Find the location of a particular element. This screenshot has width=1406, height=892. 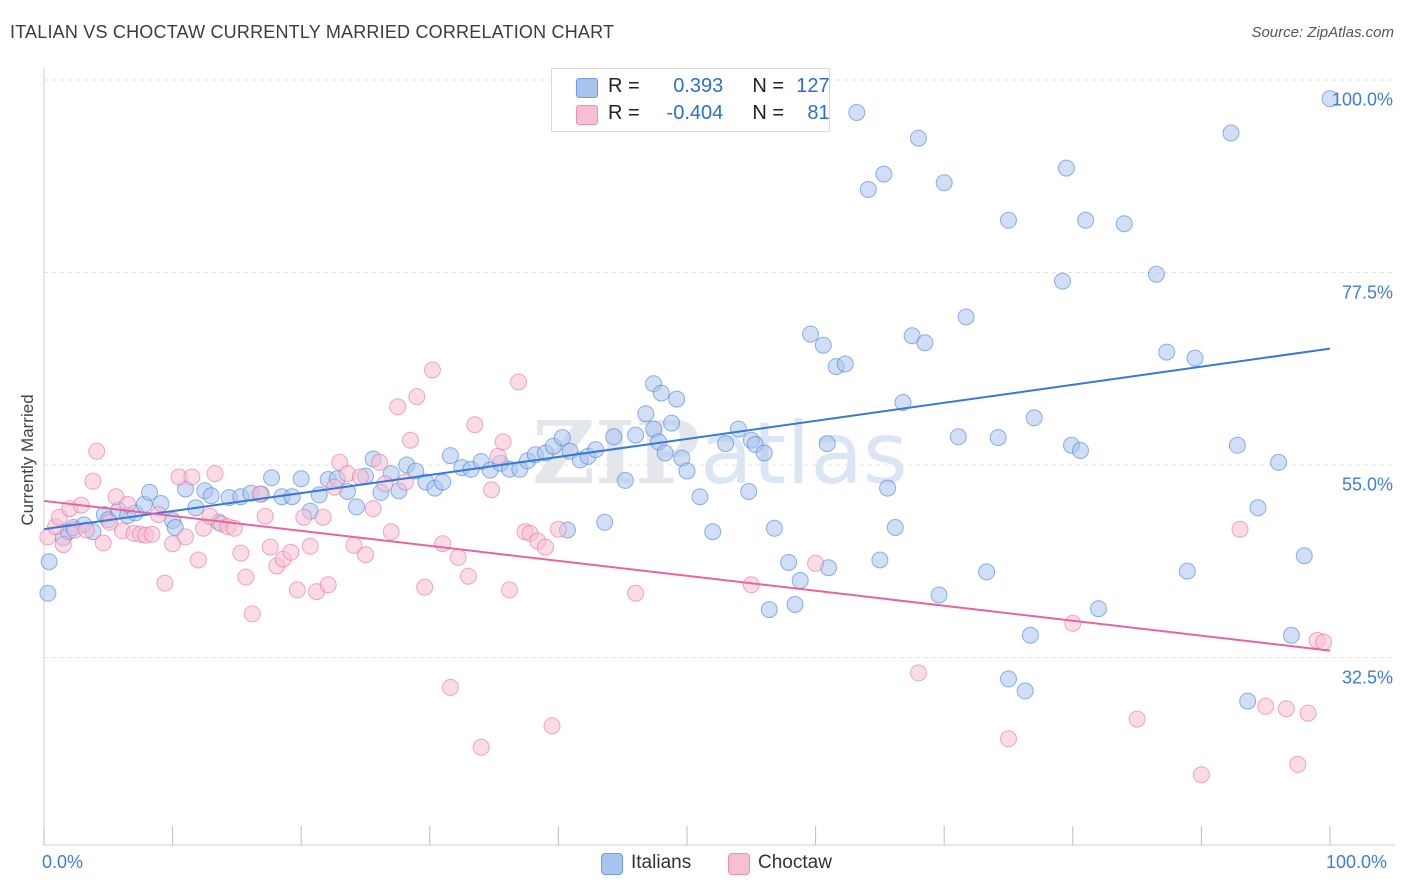

watermark-atlas: atlas is located at coordinates (804, 454).